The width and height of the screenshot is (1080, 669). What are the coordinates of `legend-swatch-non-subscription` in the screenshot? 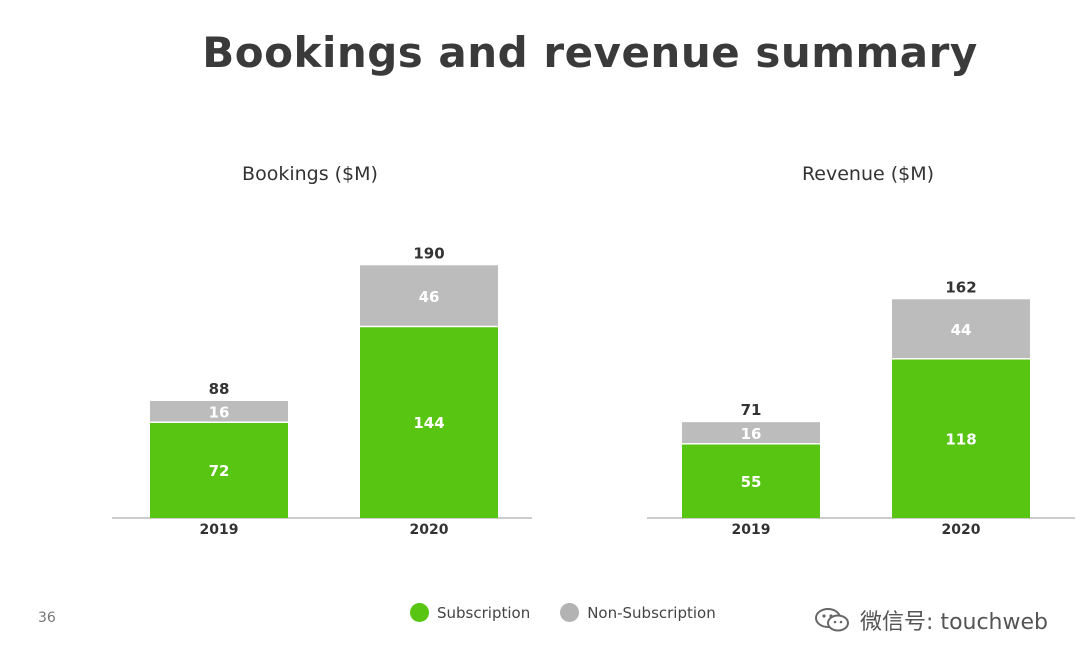 It's located at (570, 612).